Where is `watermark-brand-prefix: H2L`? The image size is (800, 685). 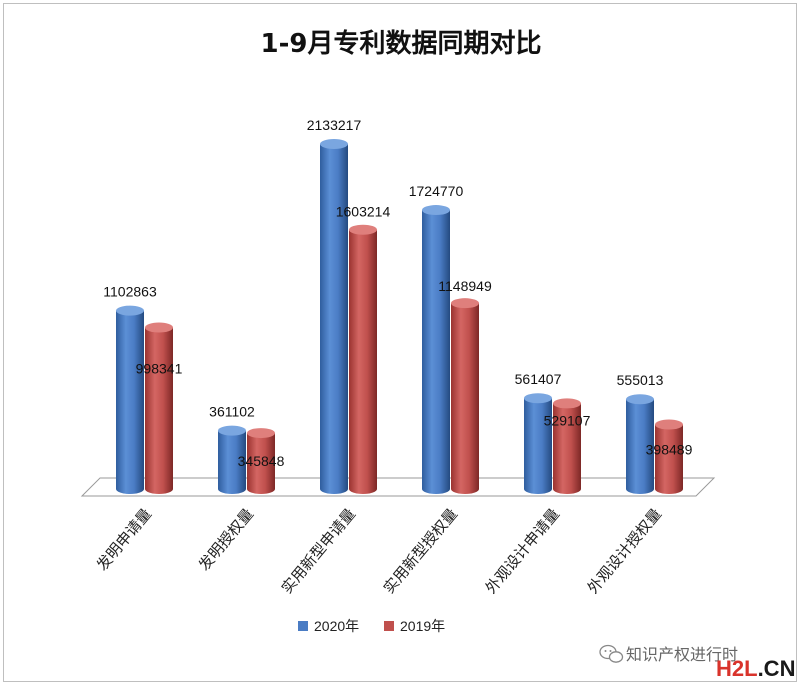
watermark-brand-prefix: H2L is located at coordinates (737, 668).